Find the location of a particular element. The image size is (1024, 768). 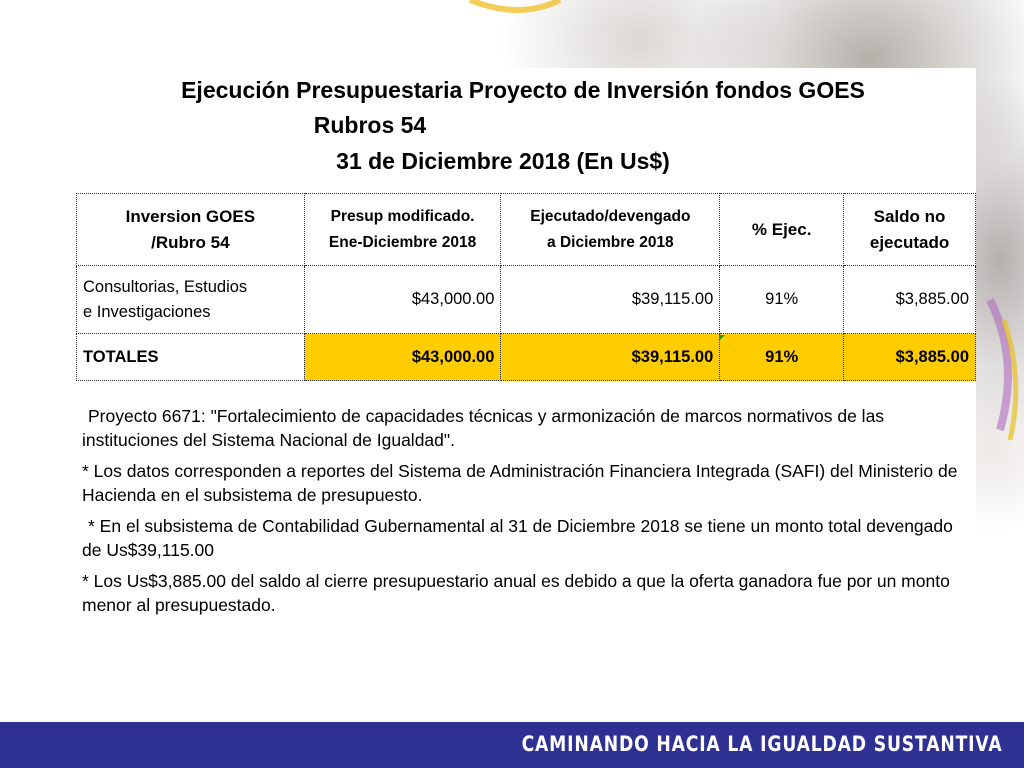

header-presup-modificado: Presup modificado. Ene-Diciembre 2018 is located at coordinates (402, 229).